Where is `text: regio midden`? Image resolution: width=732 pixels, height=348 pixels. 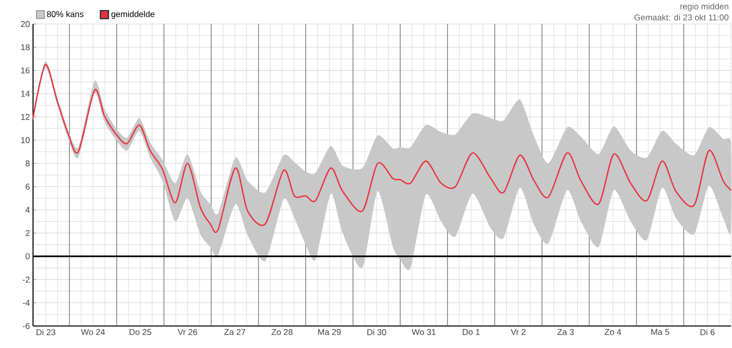
text: regio midden is located at coordinates (704, 7).